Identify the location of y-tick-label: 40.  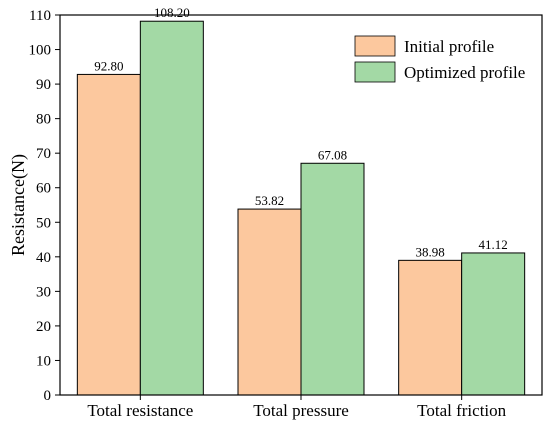
(43, 258).